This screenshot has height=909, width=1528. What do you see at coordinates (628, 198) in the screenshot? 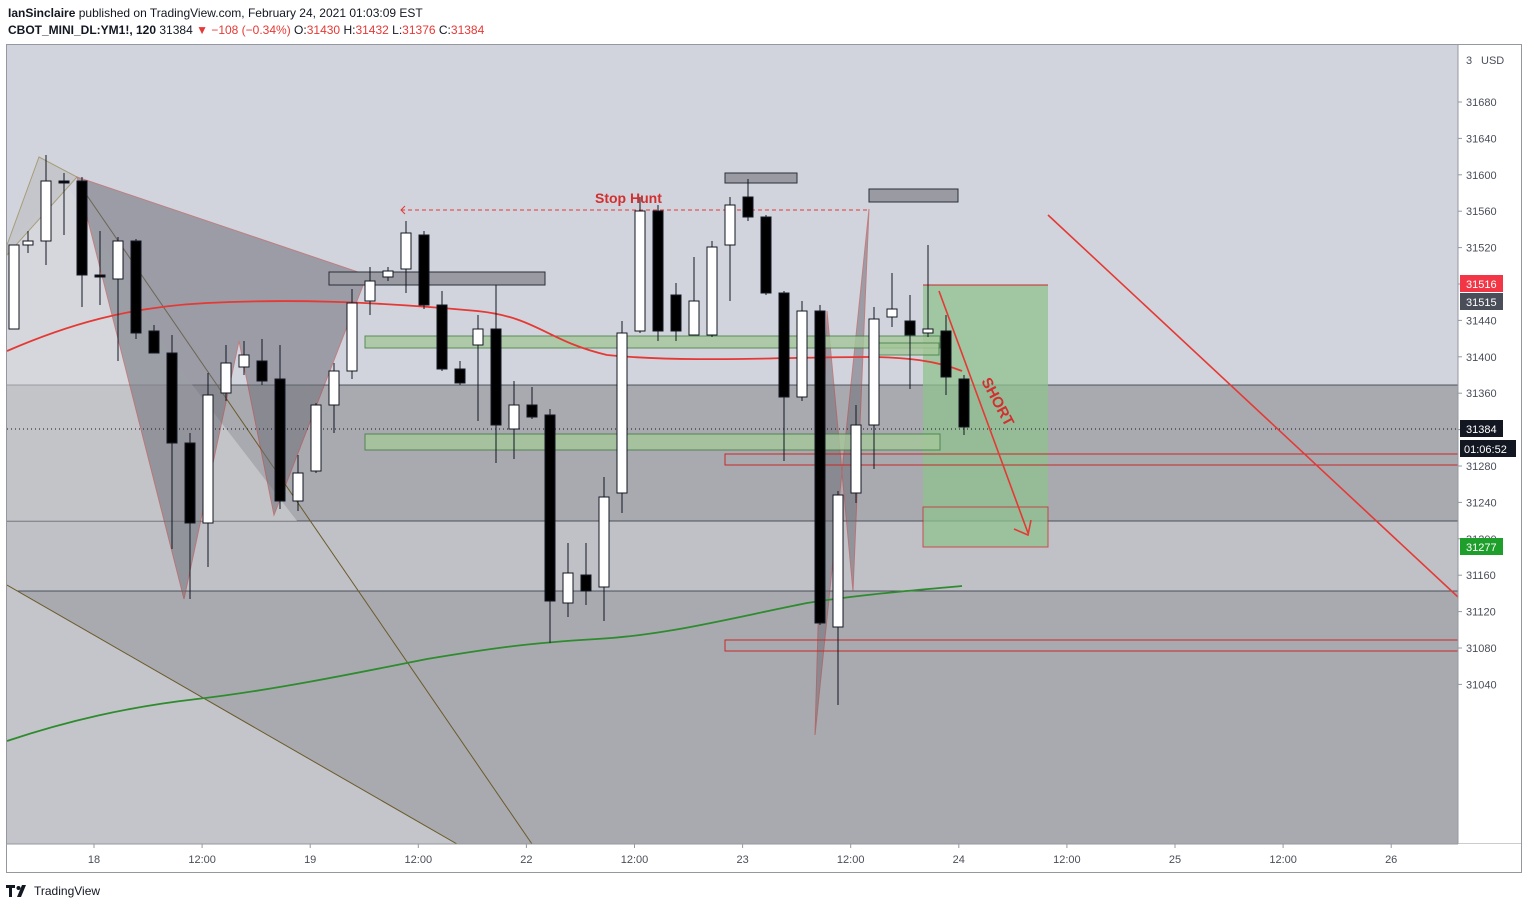
I see `stop-hunt-label: Stop Hunt` at bounding box center [628, 198].